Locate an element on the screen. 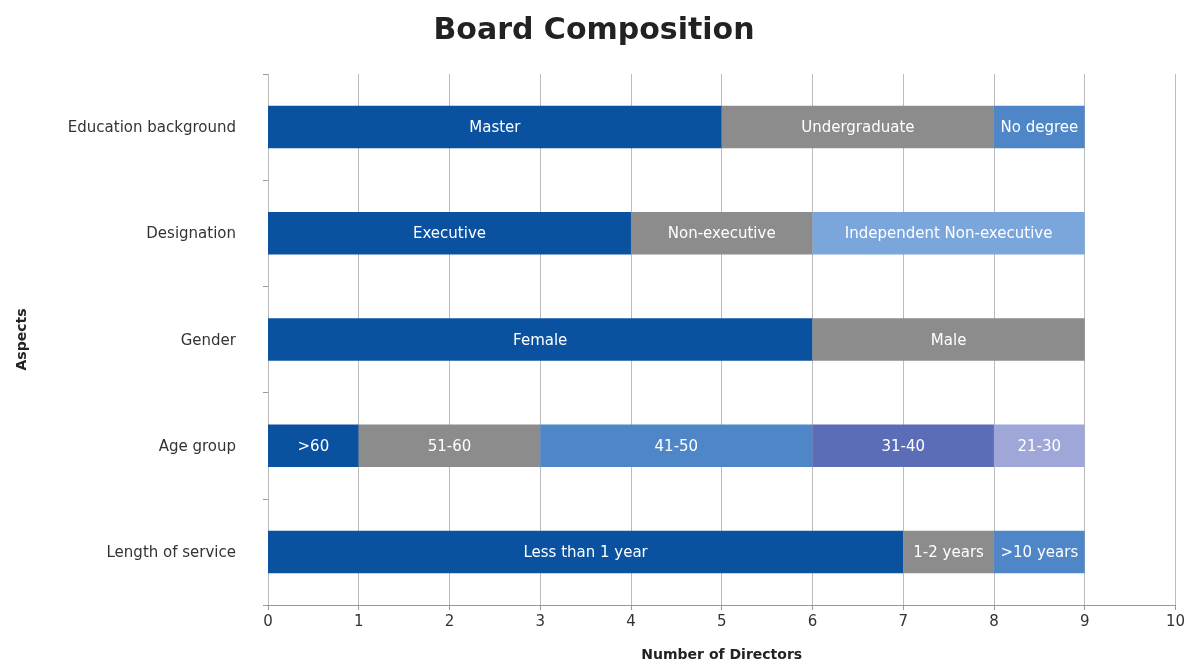 Image resolution: width=1188 pixels, height=669 pixels. x-tick-label: 3 is located at coordinates (540, 620).